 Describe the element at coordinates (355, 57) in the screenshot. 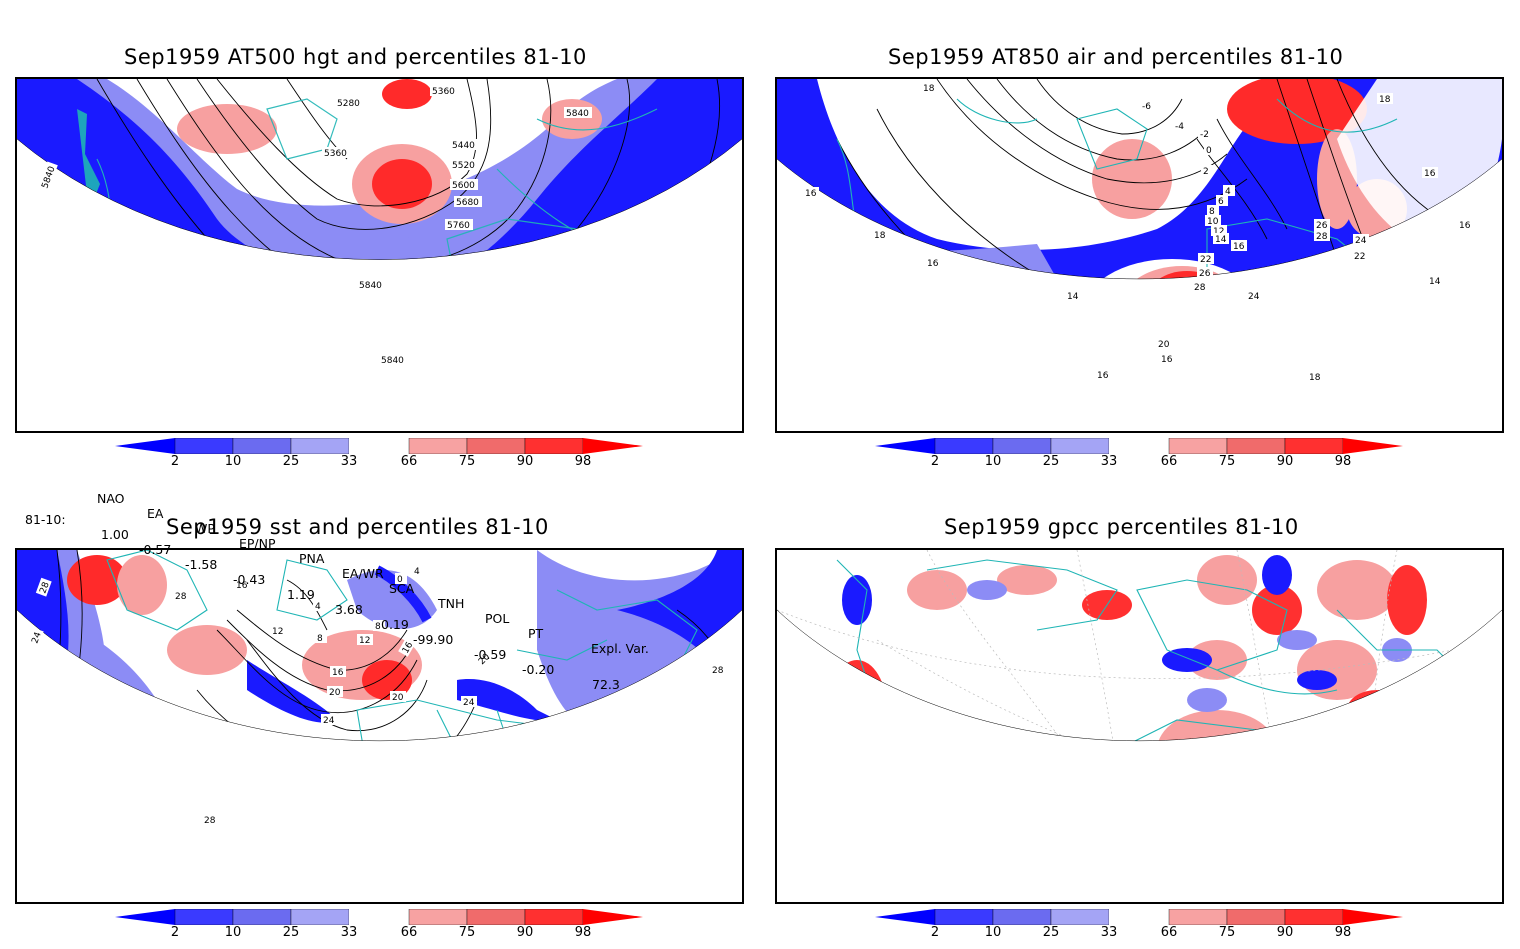

I see `panel-title-hgt500: Sep1959 AT500 hgt and percentiles 81-10` at that location.